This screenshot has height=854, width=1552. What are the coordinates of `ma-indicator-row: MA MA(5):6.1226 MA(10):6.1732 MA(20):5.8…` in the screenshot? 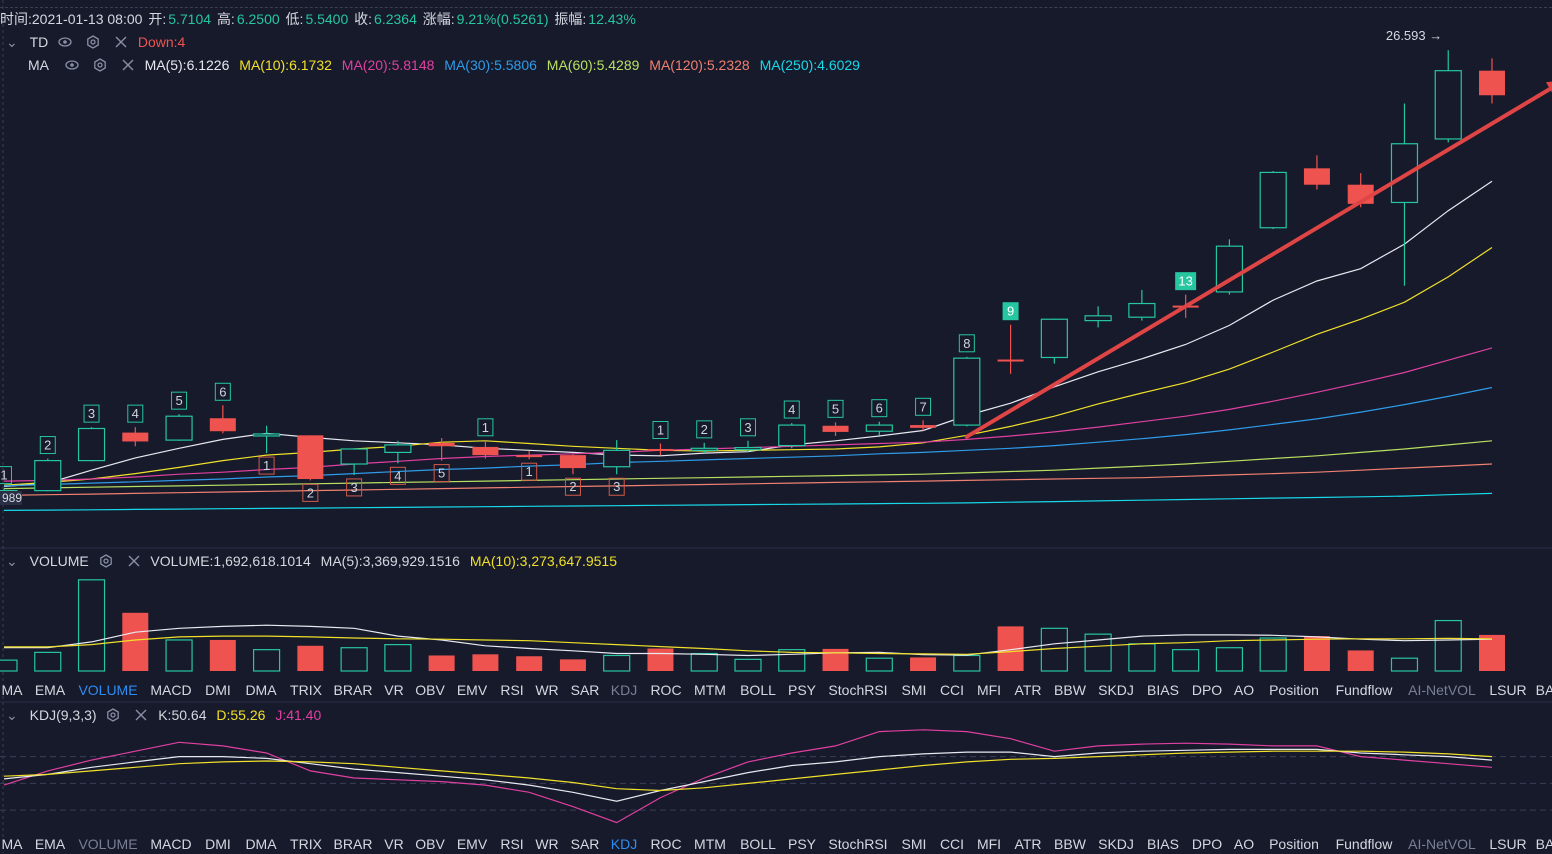 It's located at (445, 65).